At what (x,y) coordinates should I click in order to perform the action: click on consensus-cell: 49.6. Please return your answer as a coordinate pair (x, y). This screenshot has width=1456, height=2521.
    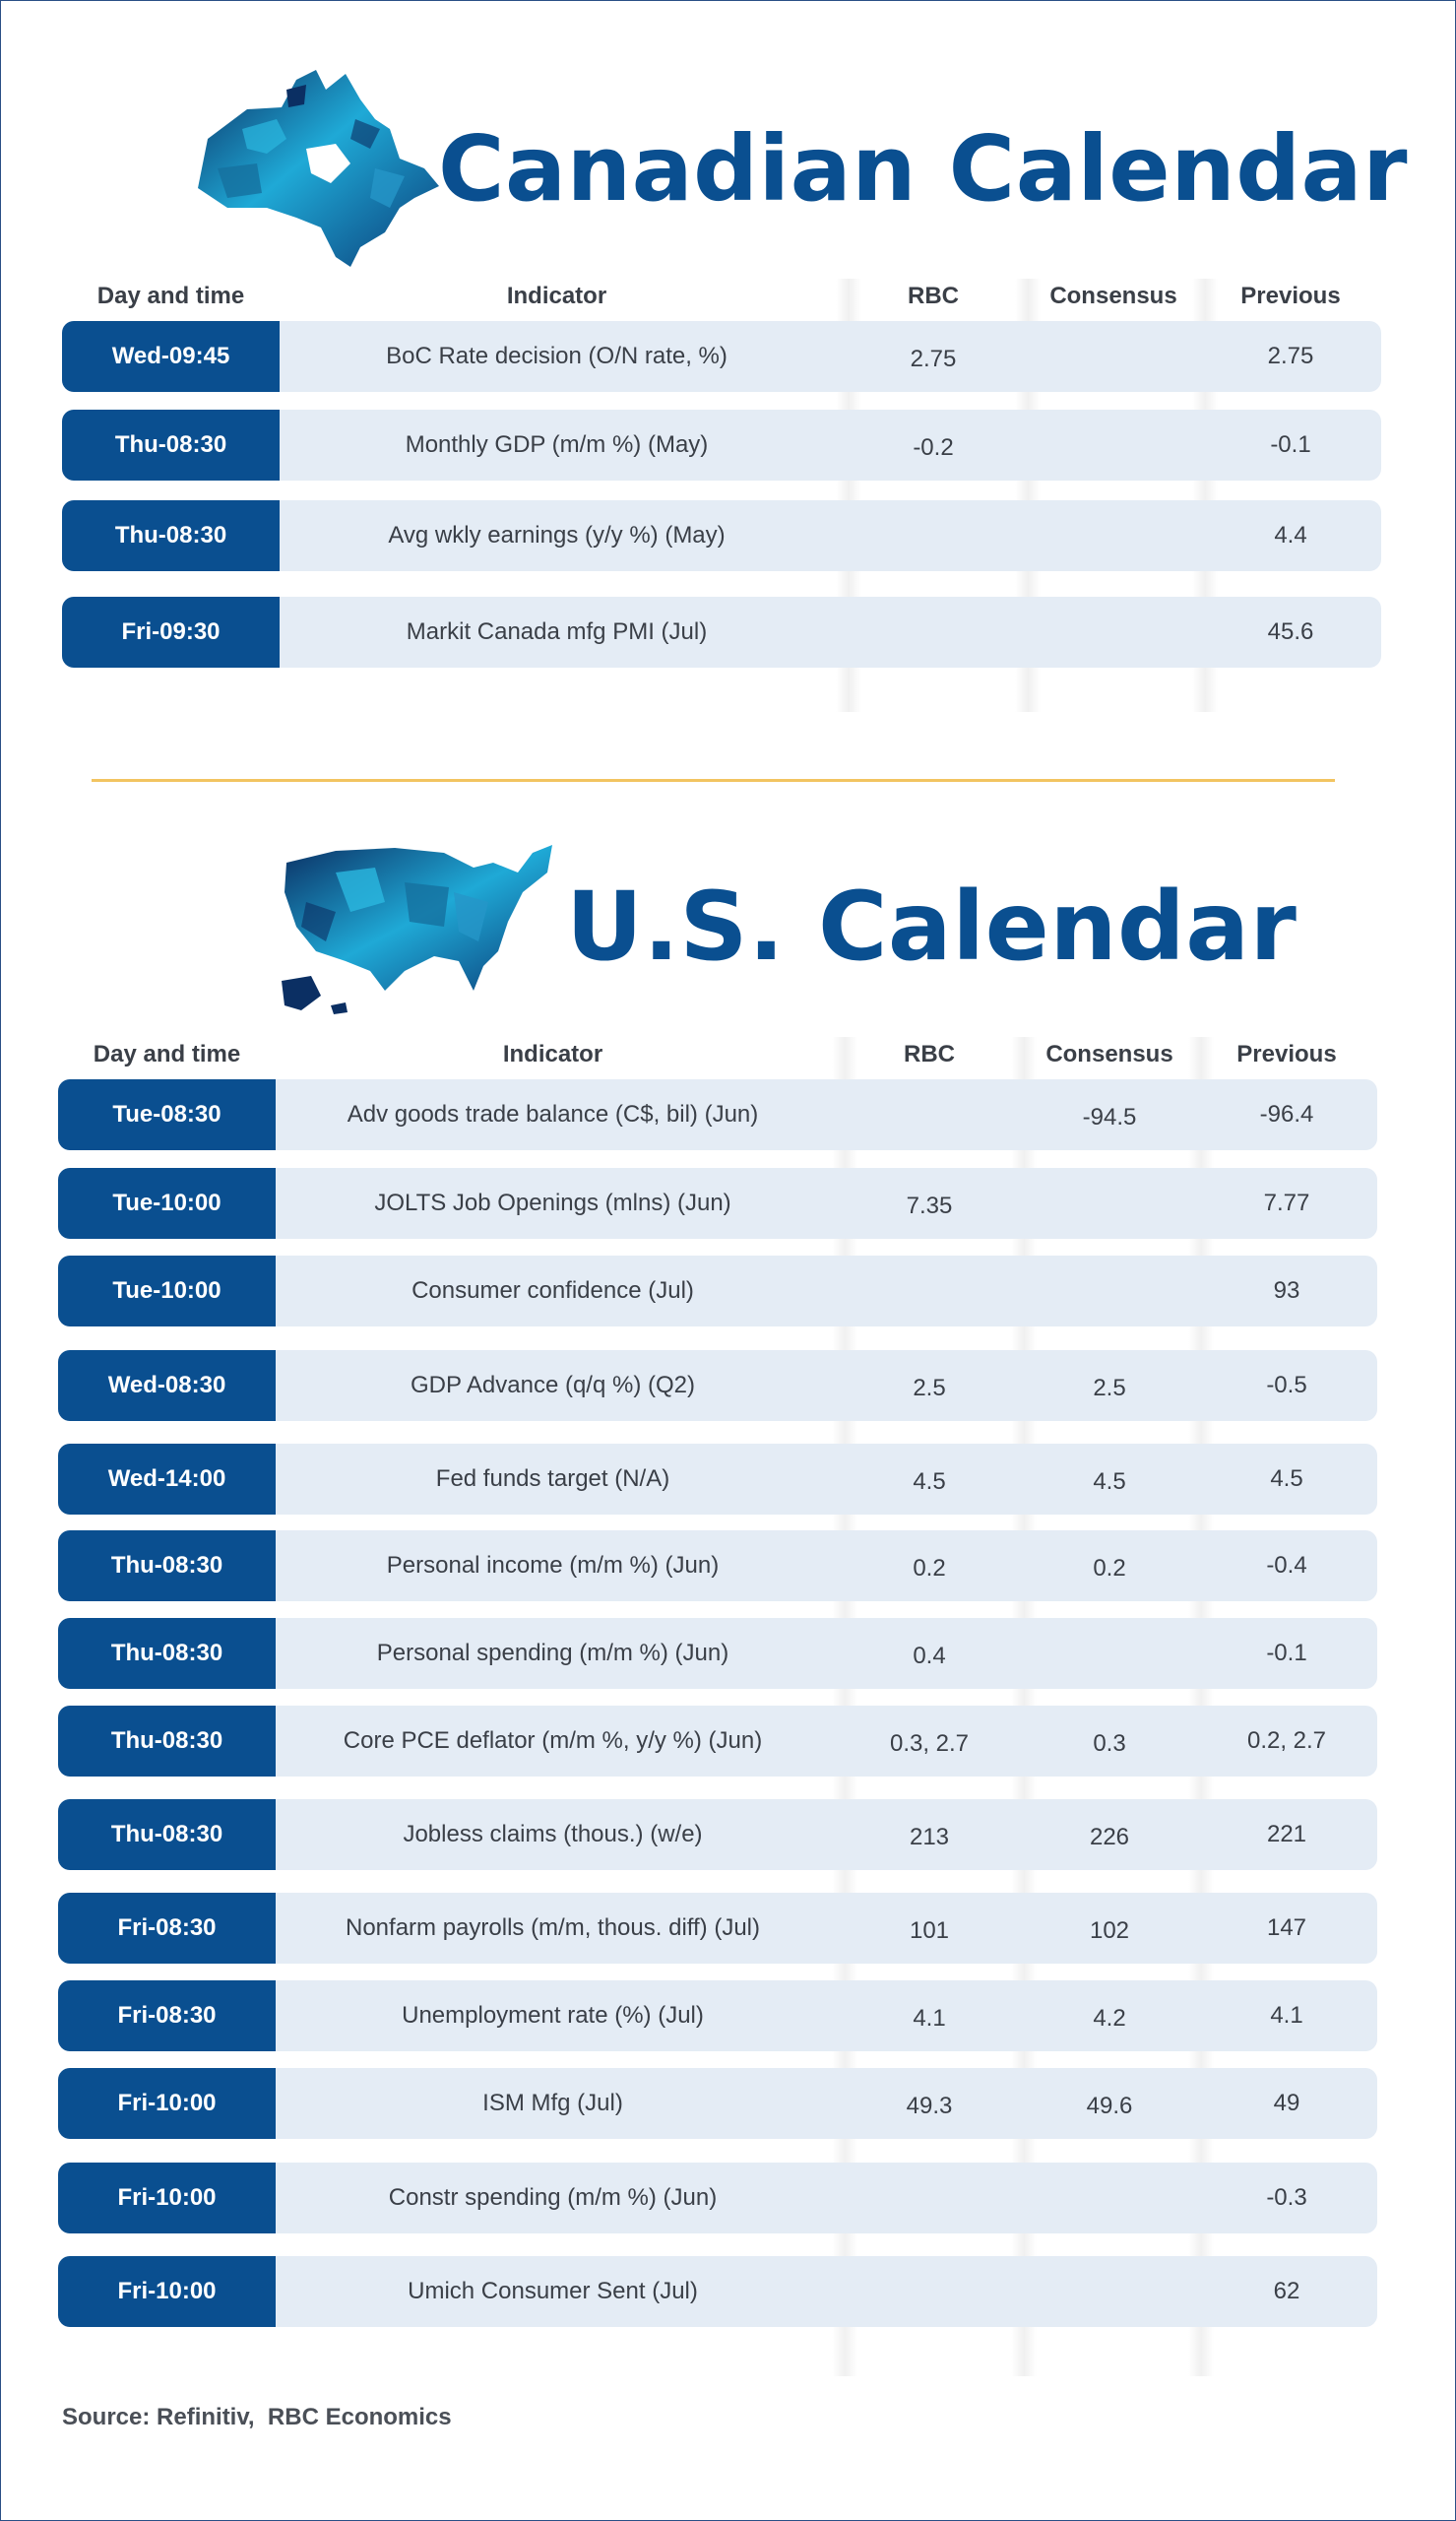
    Looking at the image, I should click on (1109, 2106).